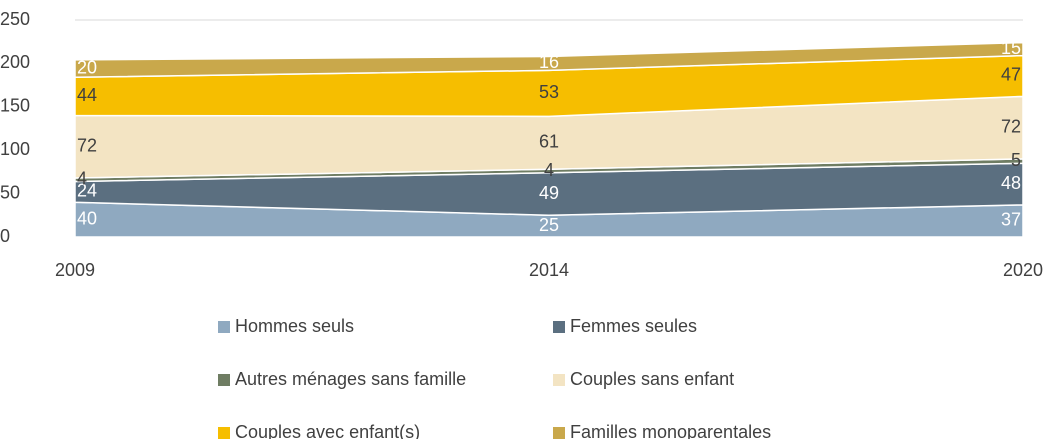 This screenshot has height=439, width=1052. What do you see at coordinates (10, 192) in the screenshot?
I see `y-tick-label: 50` at bounding box center [10, 192].